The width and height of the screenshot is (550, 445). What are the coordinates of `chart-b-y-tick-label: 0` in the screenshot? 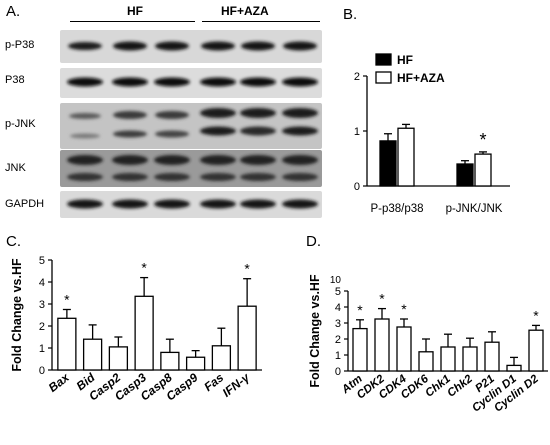 It's located at (357, 187).